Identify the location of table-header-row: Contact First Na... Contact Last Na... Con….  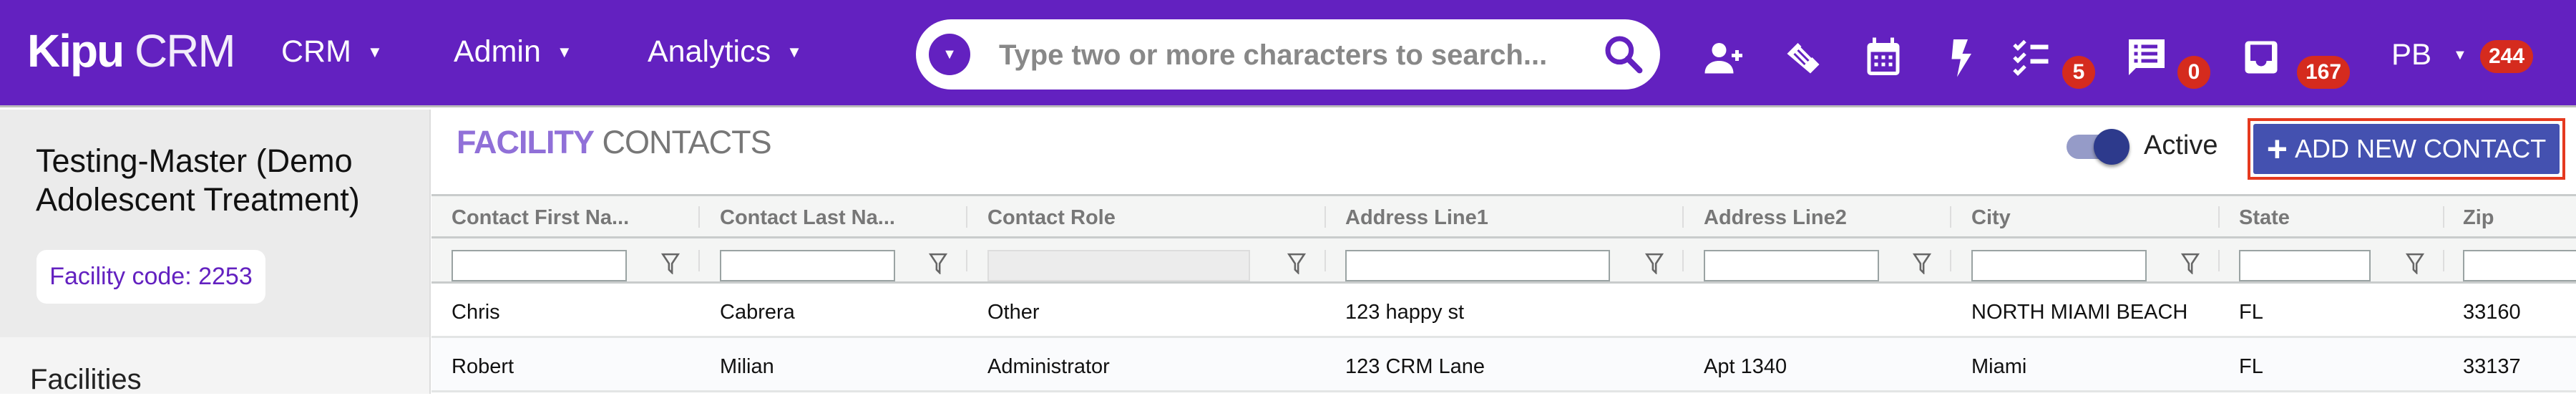
(1503, 216).